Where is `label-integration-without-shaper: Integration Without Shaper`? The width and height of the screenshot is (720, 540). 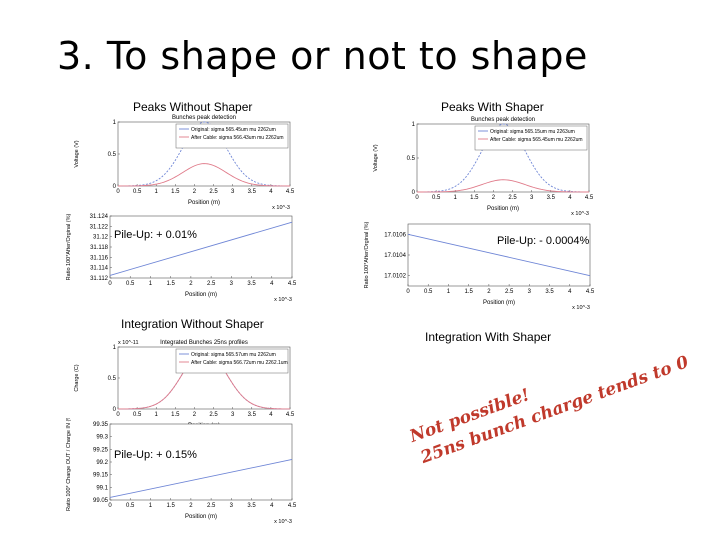
label-integration-without-shaper: Integration Without Shaper is located at coordinates (192, 324).